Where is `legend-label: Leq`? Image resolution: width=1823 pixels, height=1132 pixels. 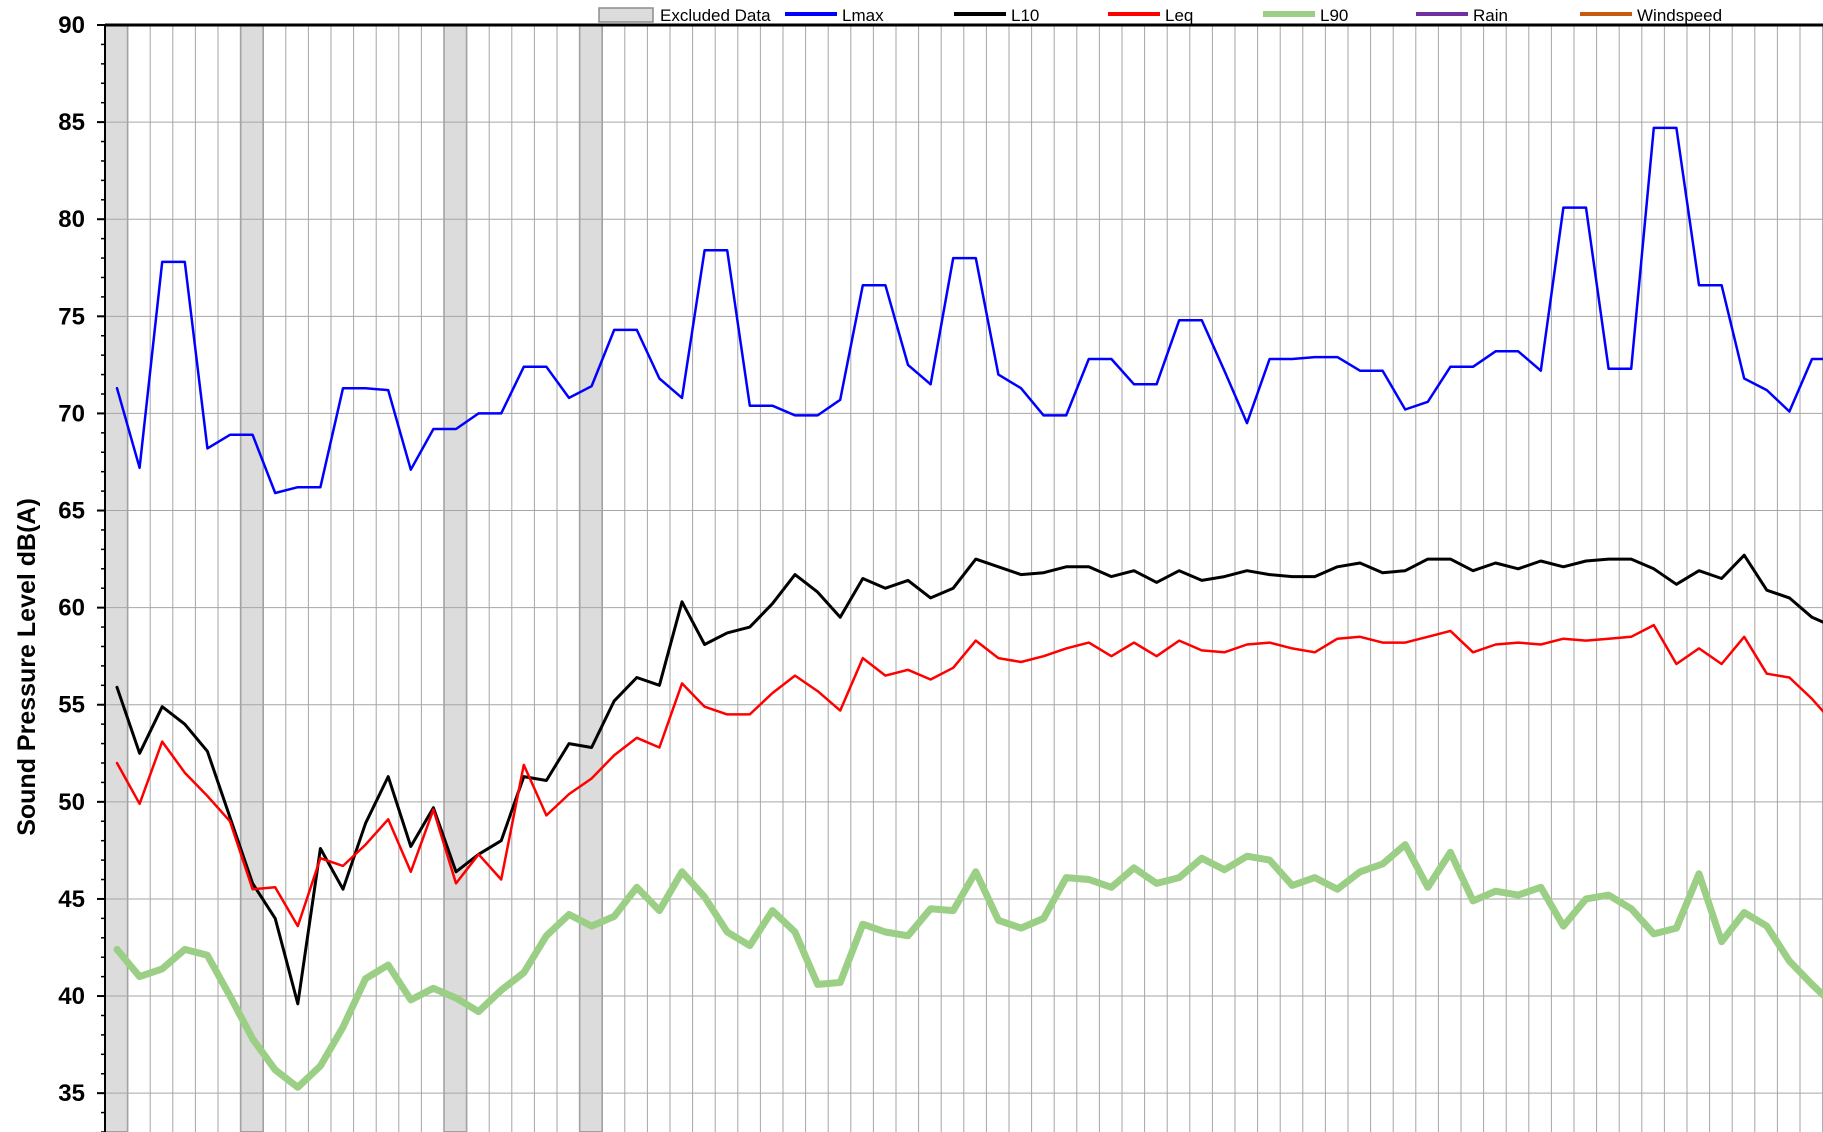 legend-label: Leq is located at coordinates (1179, 15).